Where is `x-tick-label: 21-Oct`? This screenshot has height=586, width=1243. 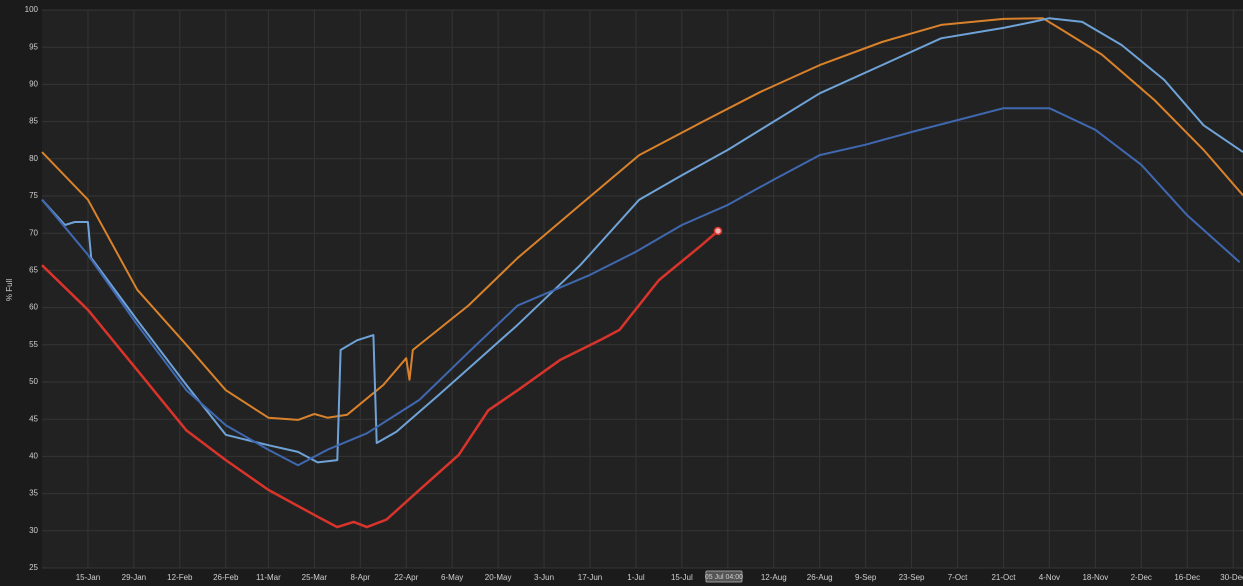 x-tick-label: 21-Oct is located at coordinates (1003, 577).